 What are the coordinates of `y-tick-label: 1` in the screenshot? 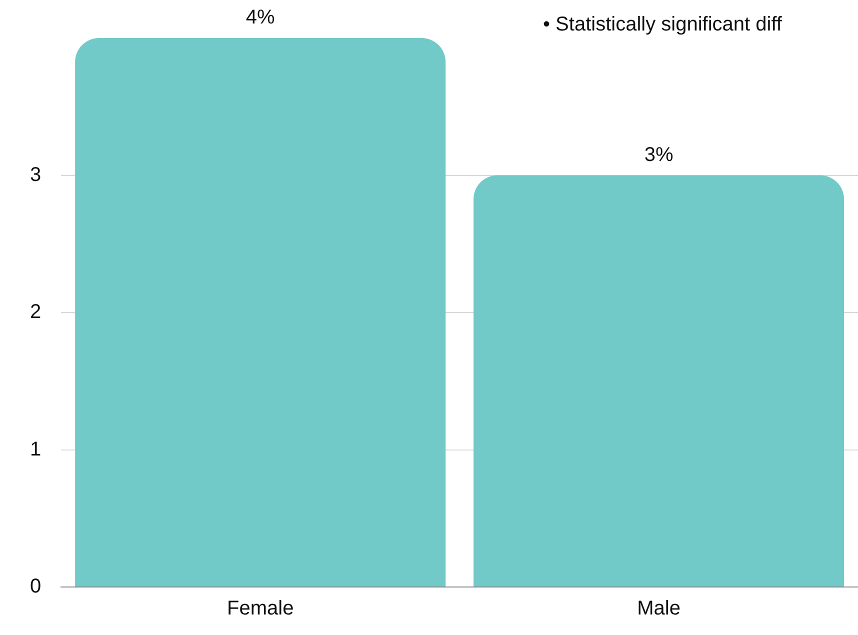 It's located at (36, 449).